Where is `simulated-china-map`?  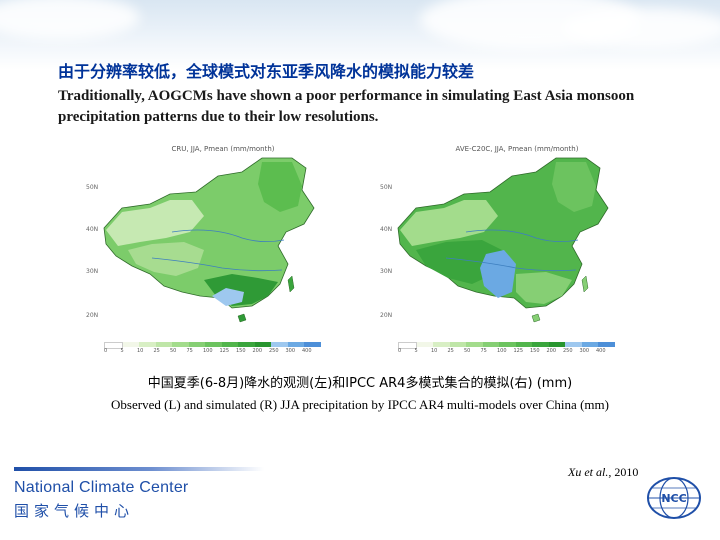 simulated-china-map is located at coordinates (503, 240).